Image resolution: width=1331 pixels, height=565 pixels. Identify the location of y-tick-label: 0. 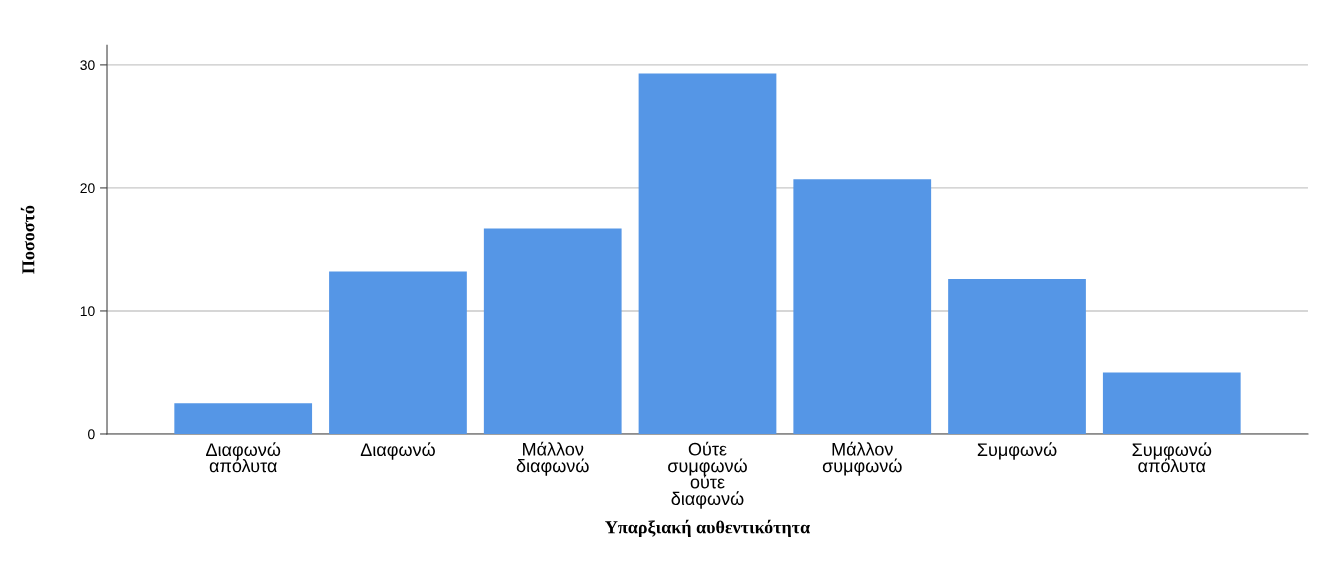
(91, 434).